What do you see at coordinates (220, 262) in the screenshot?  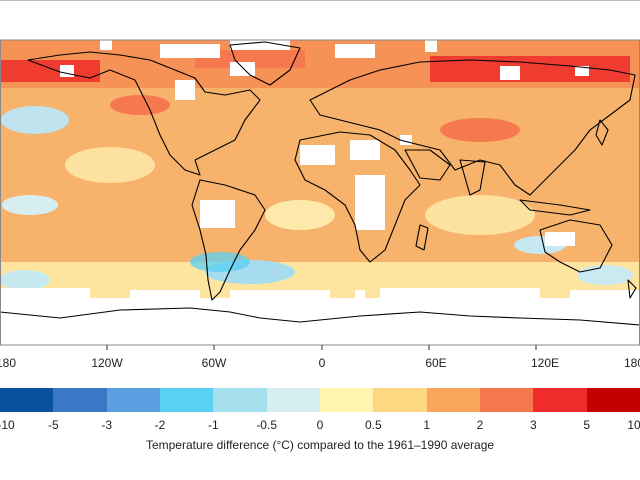 I see `cool-patch-south-atlantic` at bounding box center [220, 262].